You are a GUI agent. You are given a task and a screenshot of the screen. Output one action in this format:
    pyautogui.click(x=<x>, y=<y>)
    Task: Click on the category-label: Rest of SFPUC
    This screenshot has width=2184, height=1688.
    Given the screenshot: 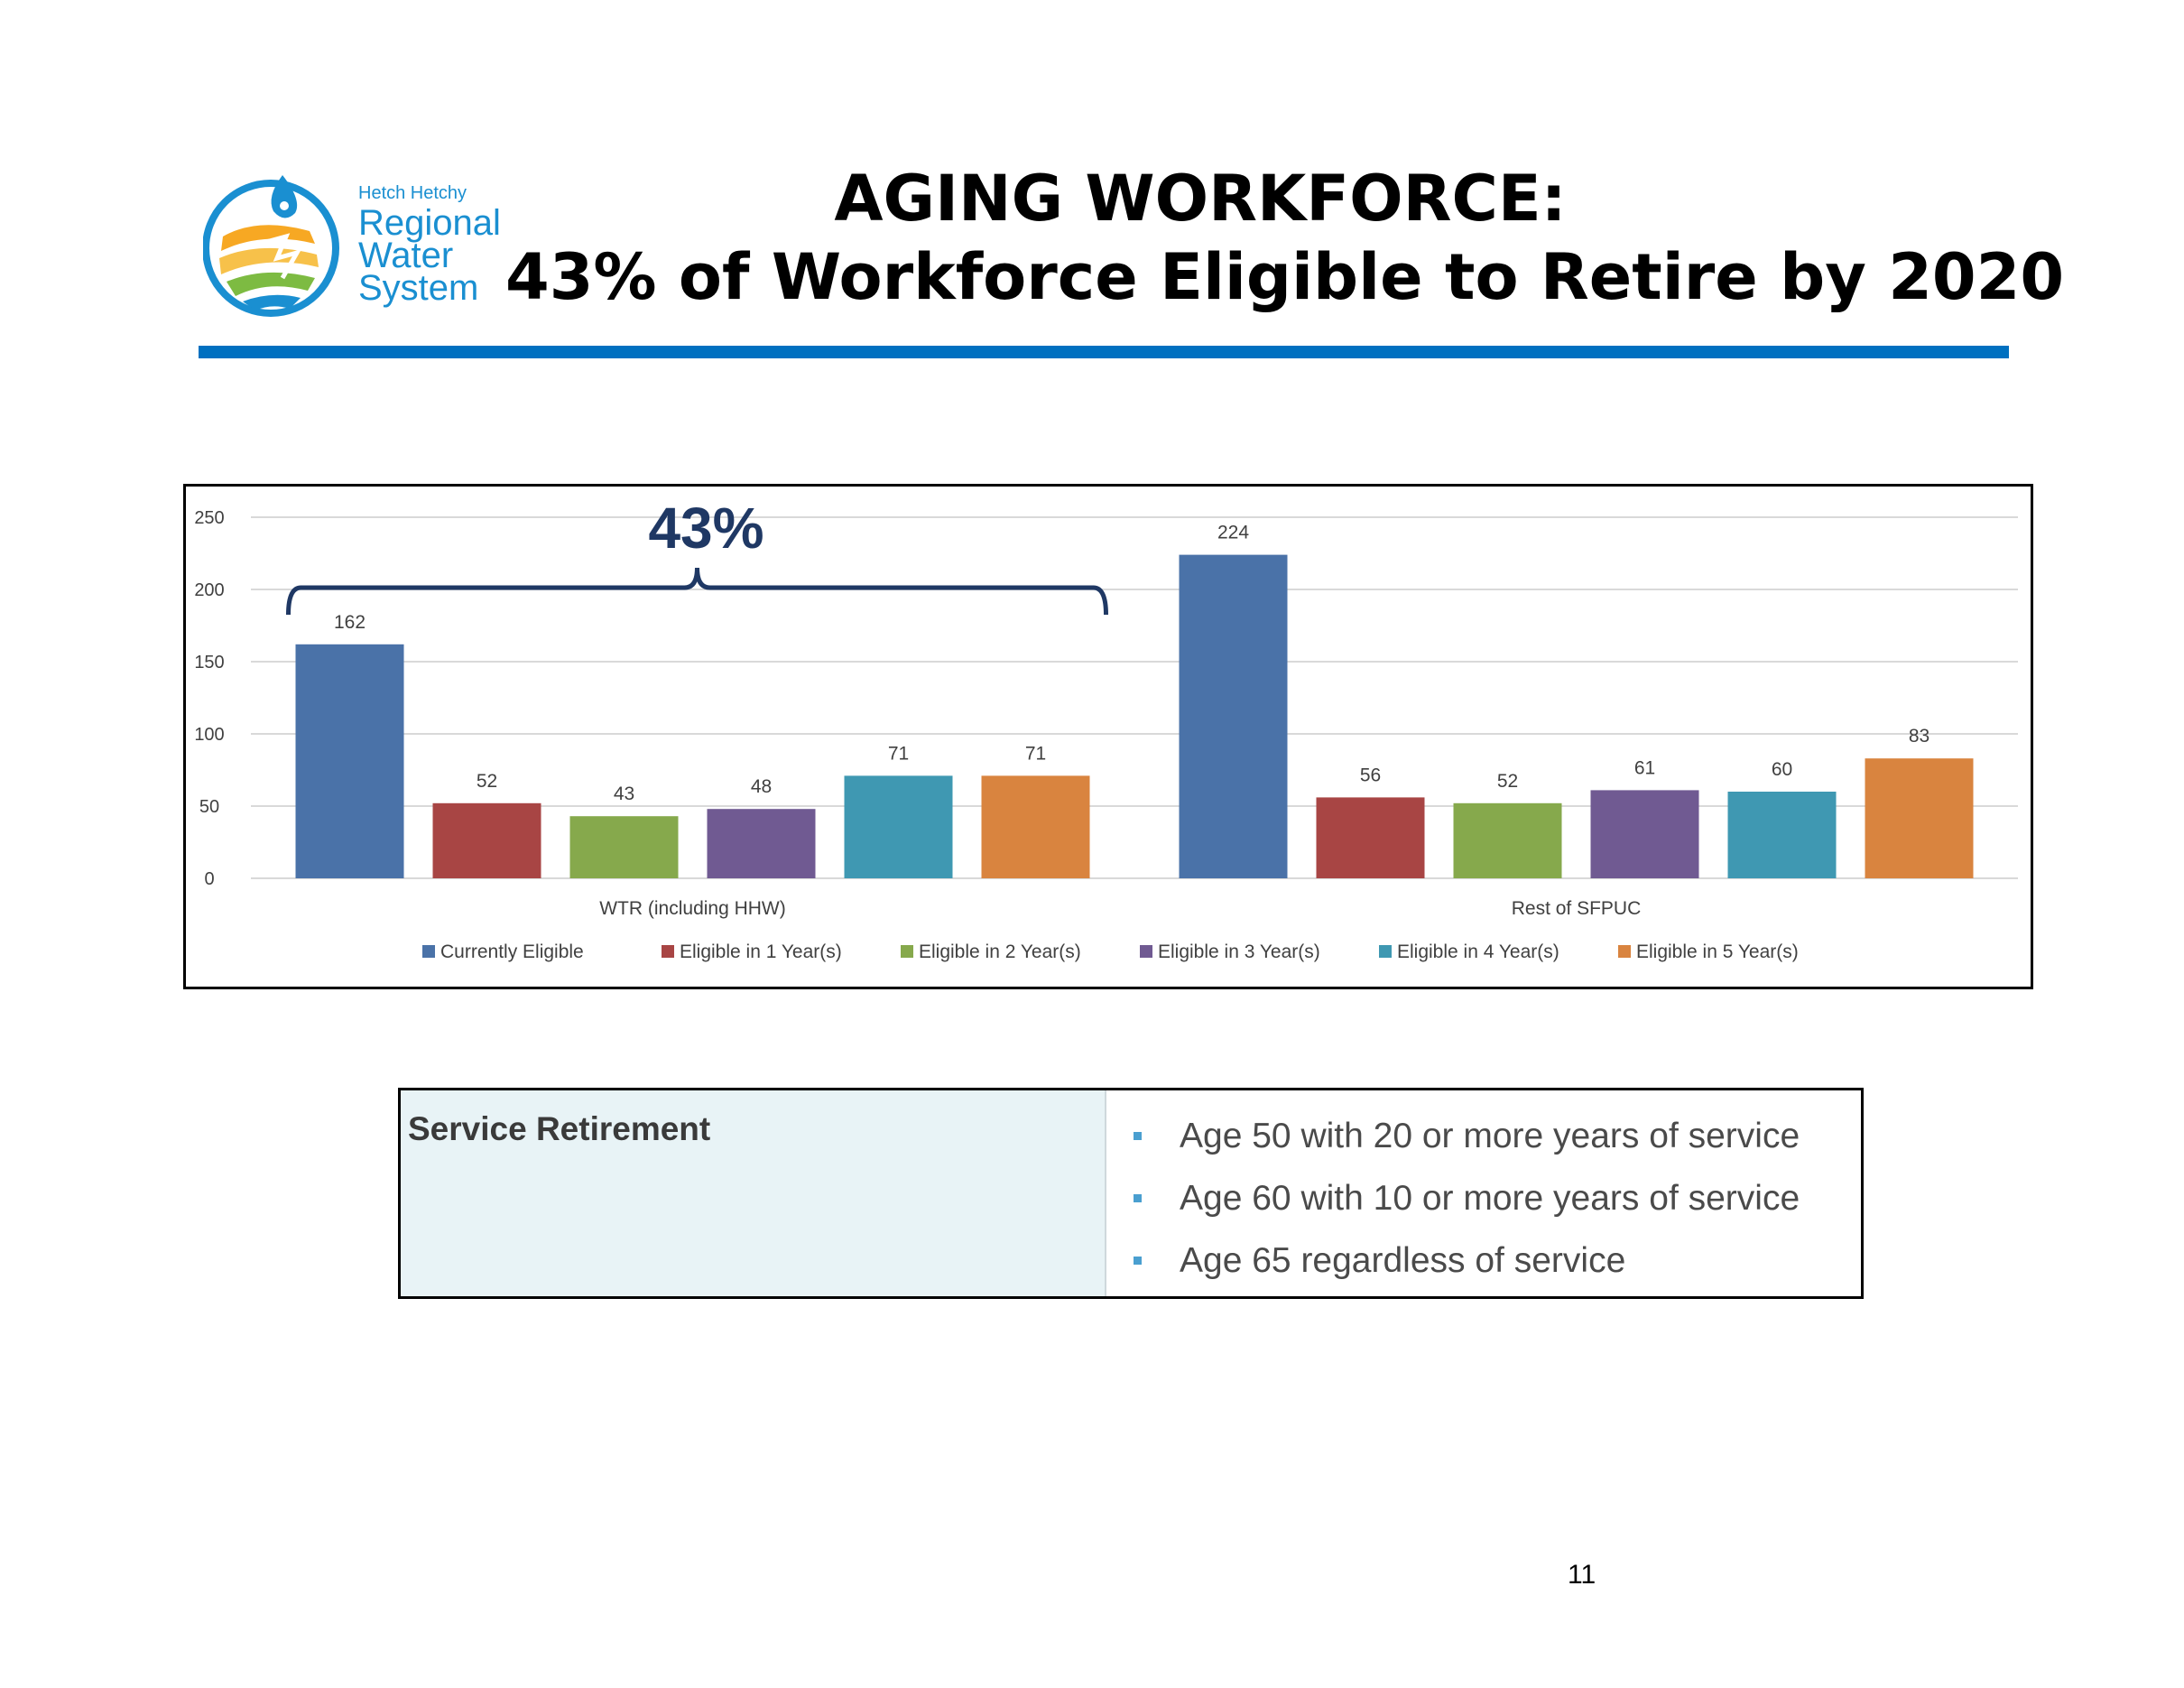 What is the action you would take?
    pyautogui.click(x=1577, y=909)
    